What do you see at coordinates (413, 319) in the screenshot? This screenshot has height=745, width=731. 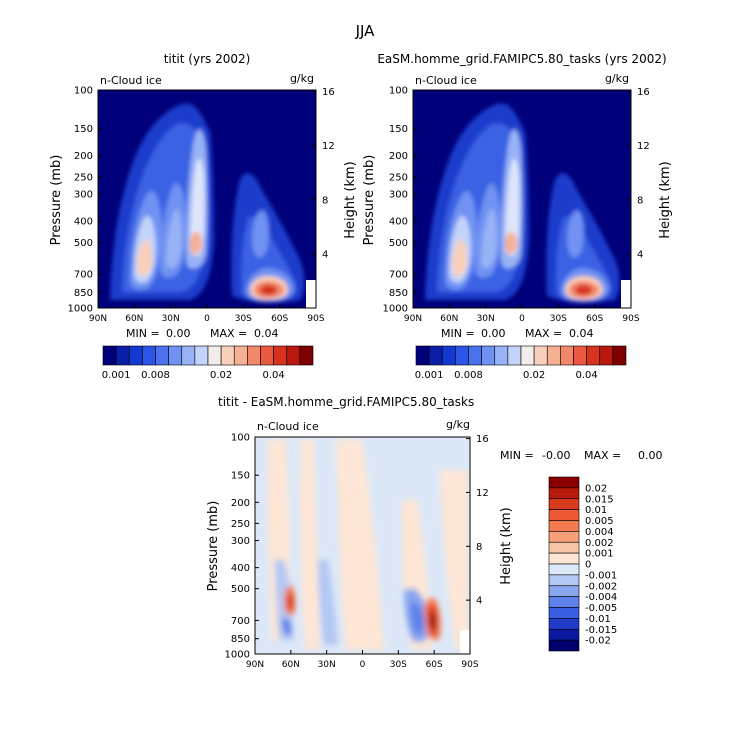 I see `x-tick-label: 90N` at bounding box center [413, 319].